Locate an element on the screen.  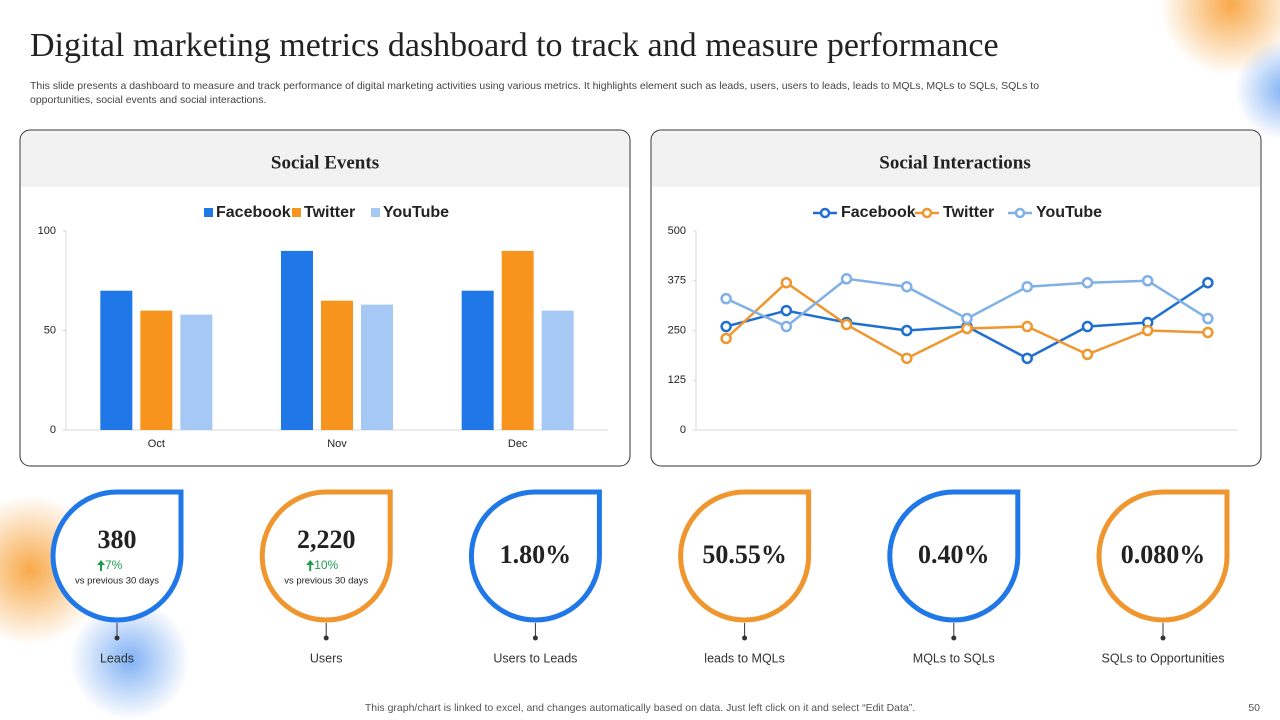
y-tick-label: 100 is located at coordinates (47, 231).